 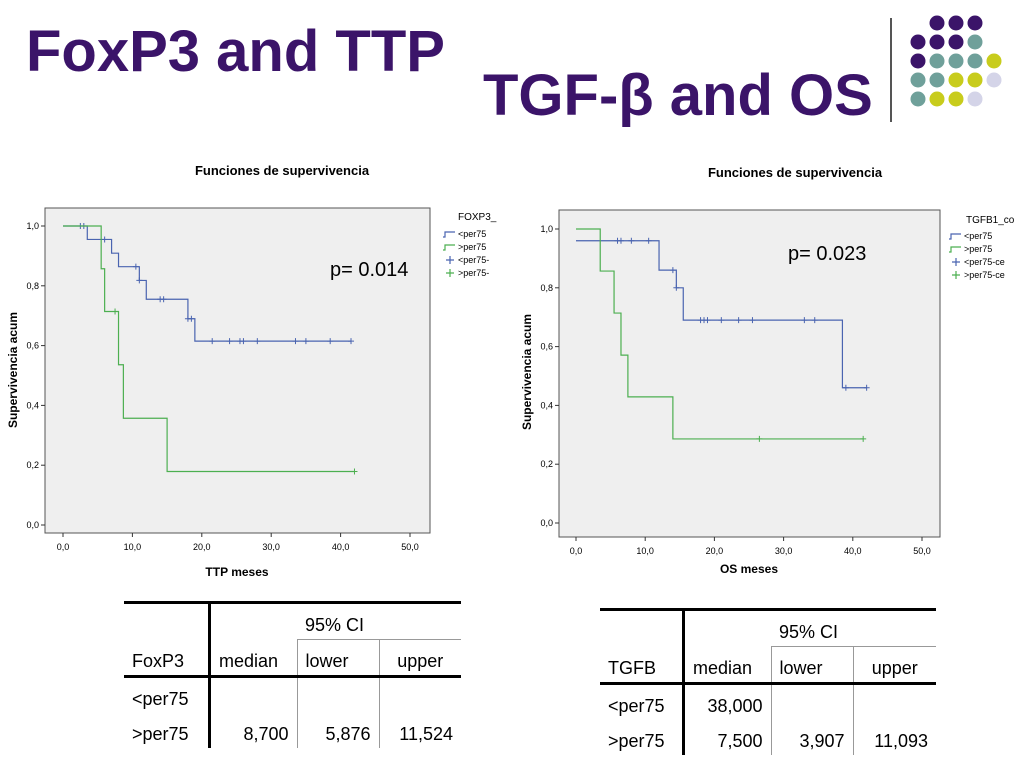 What do you see at coordinates (678, 95) in the screenshot?
I see `slide-title-tgfb: TGF-β and OS` at bounding box center [678, 95].